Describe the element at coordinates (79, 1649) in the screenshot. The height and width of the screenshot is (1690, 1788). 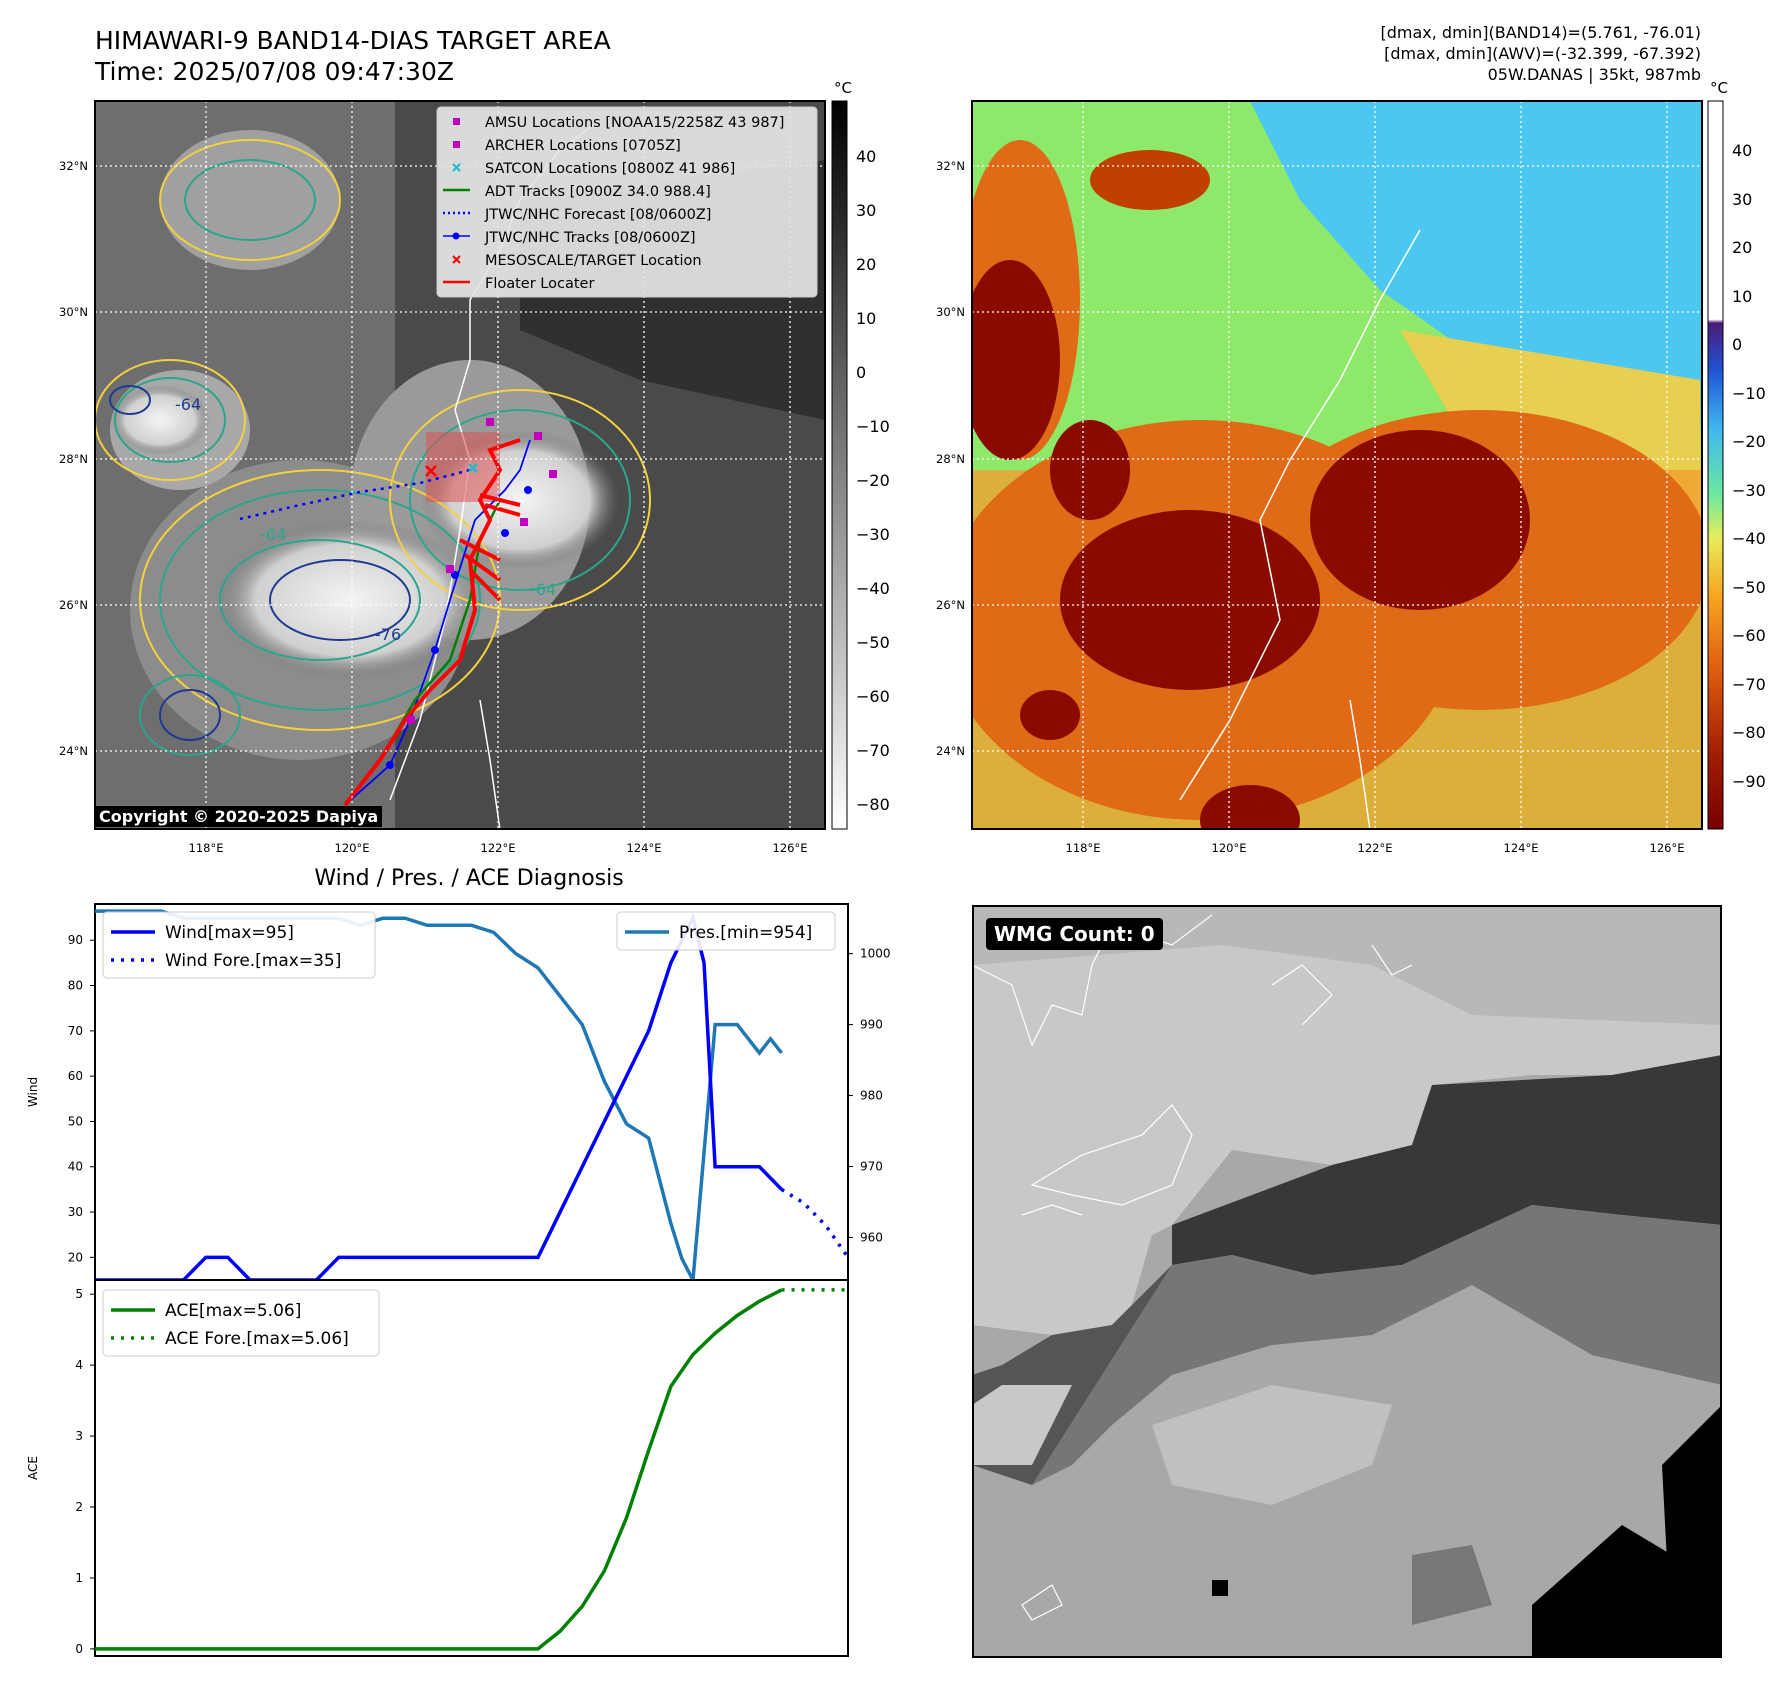
I see `ace-ytick-label: 0` at that location.